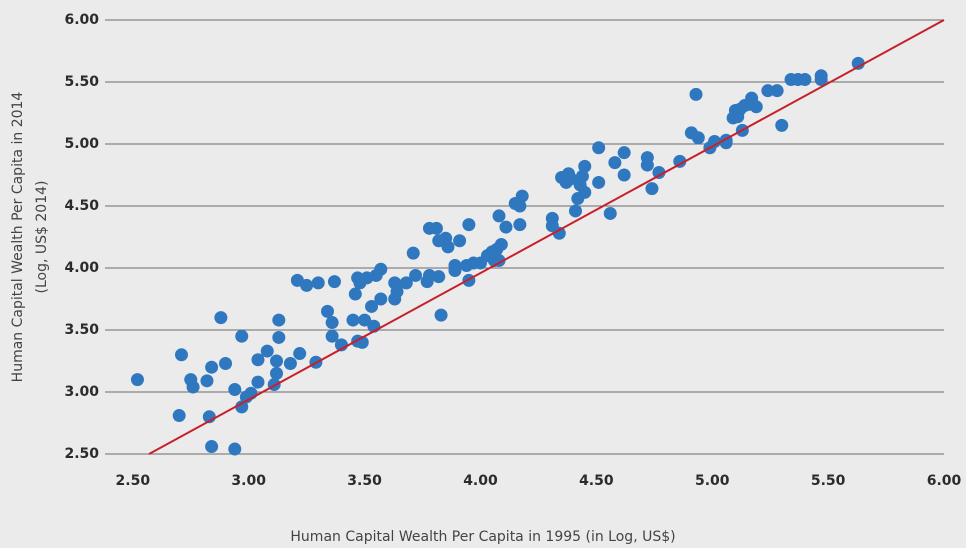 This screenshot has height=548, width=966. I want to click on x-tick-label: 4.00, so click(480, 481).